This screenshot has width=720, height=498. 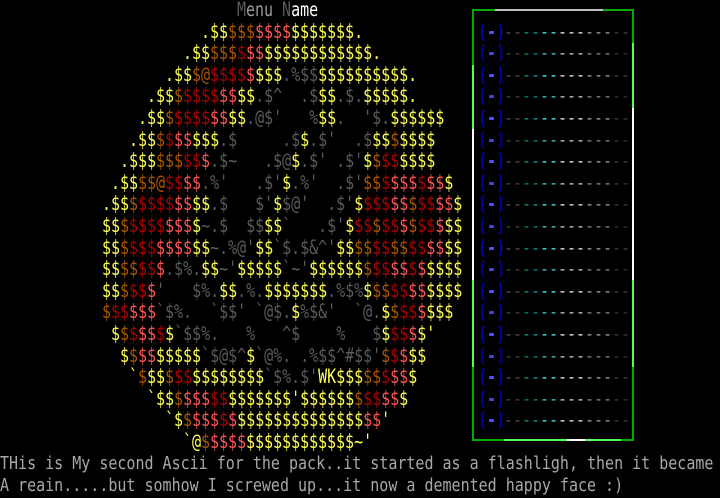 I want to click on art-row: `@$$$$$$$$$$$$$$$$$~', so click(x=277, y=443).